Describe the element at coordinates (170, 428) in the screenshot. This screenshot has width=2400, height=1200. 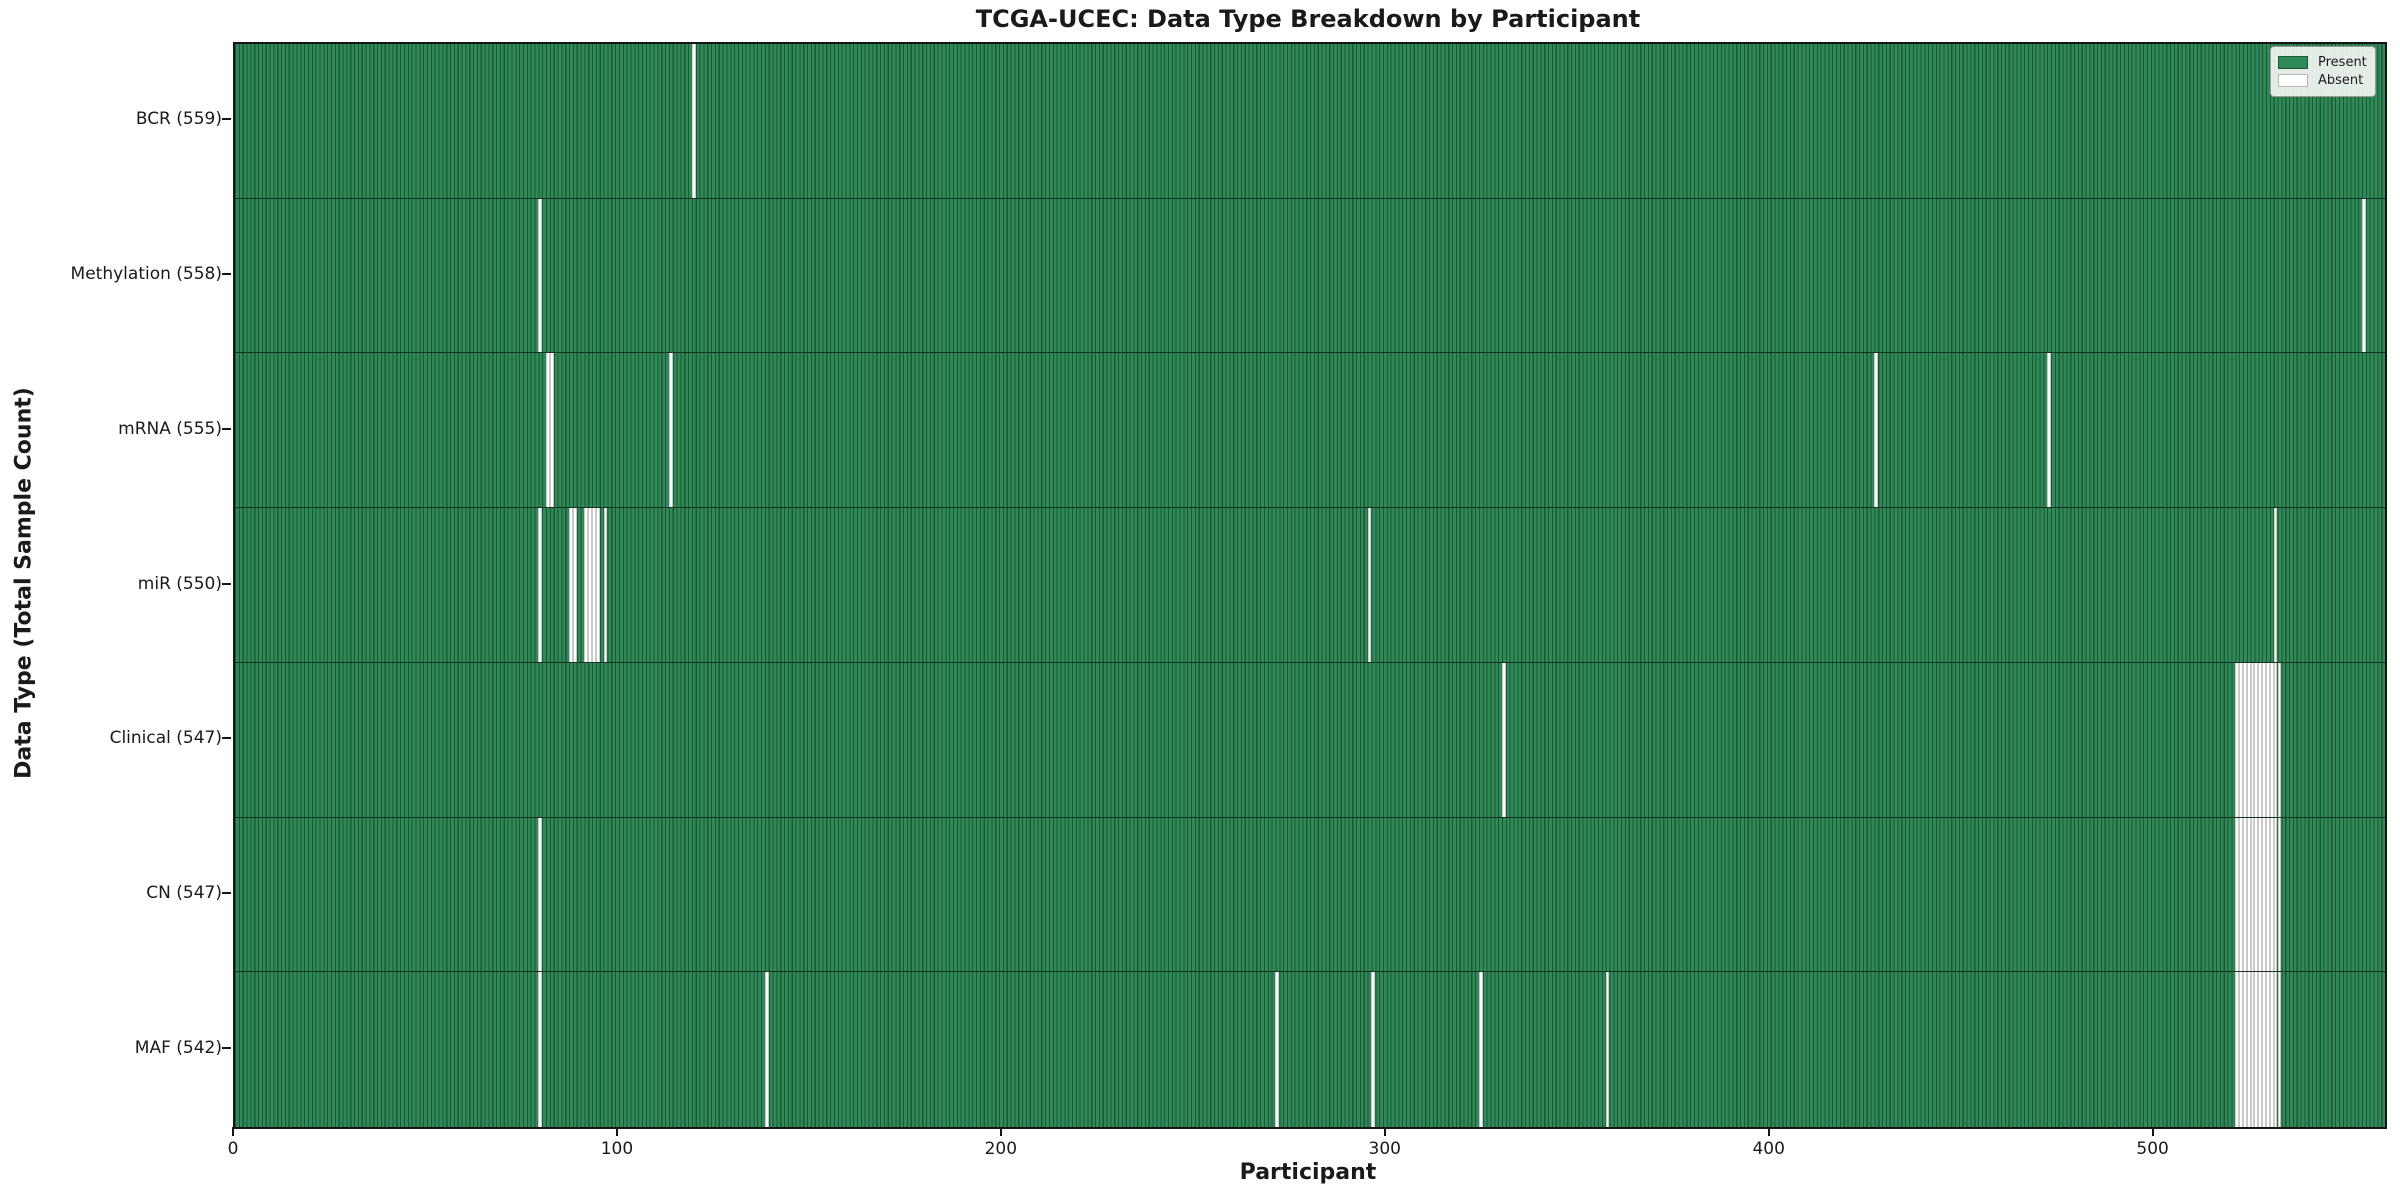
I see `y-tick-label-mrna: mRNA (555)` at that location.